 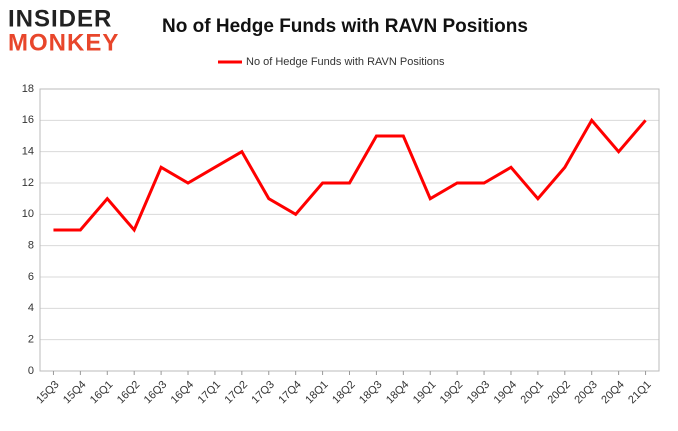 What do you see at coordinates (317, 393) in the screenshot?
I see `x-tick-label: 18Q1` at bounding box center [317, 393].